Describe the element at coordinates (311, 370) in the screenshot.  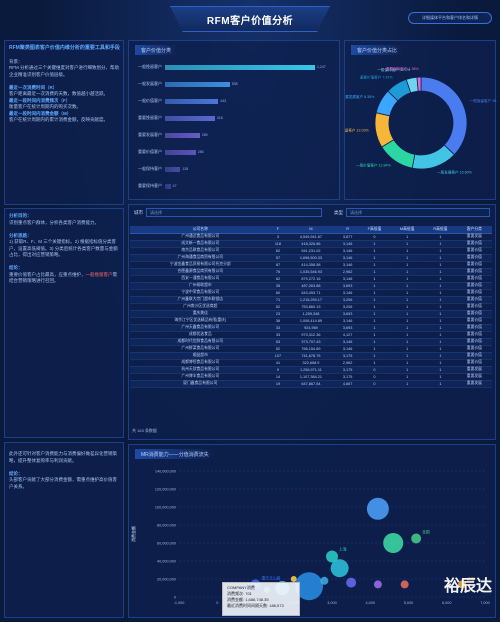
I see `table-row: 杭州天欣食品有限公司 9 1,256,971.11 3,175 0 1 1 重要发展` at that location.